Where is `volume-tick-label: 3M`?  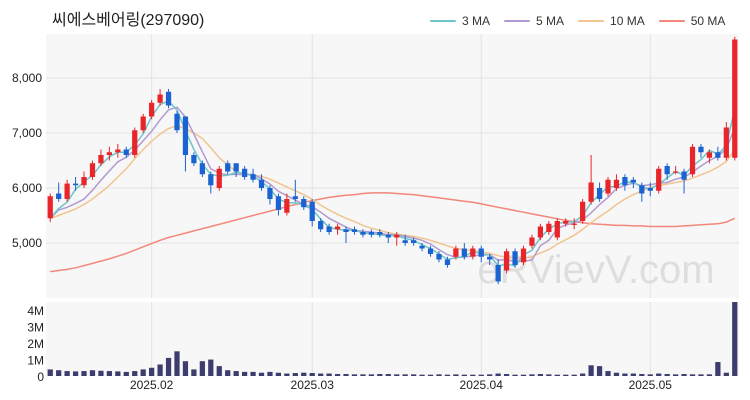 volume-tick-label: 3M is located at coordinates (35, 328).